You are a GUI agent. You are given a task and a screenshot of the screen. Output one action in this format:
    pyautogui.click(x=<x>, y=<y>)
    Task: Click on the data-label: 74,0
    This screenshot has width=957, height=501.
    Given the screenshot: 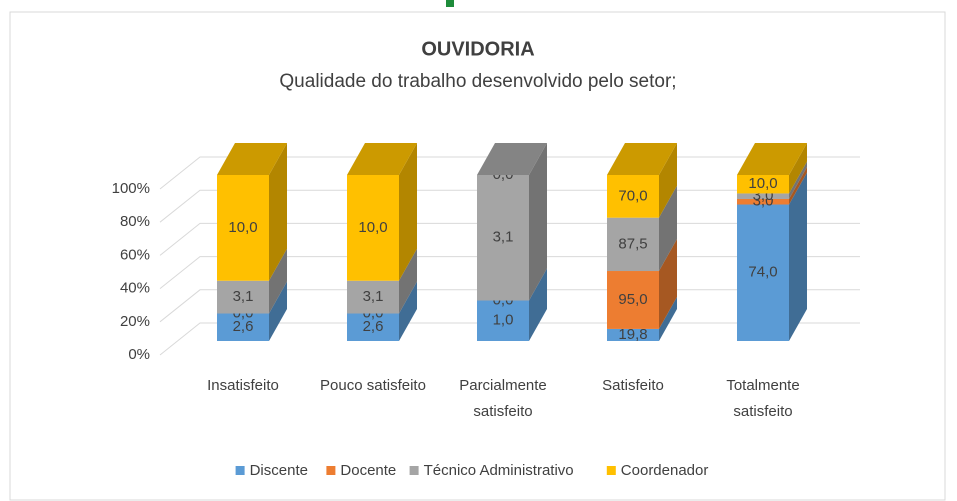 What is the action you would take?
    pyautogui.click(x=762, y=272)
    